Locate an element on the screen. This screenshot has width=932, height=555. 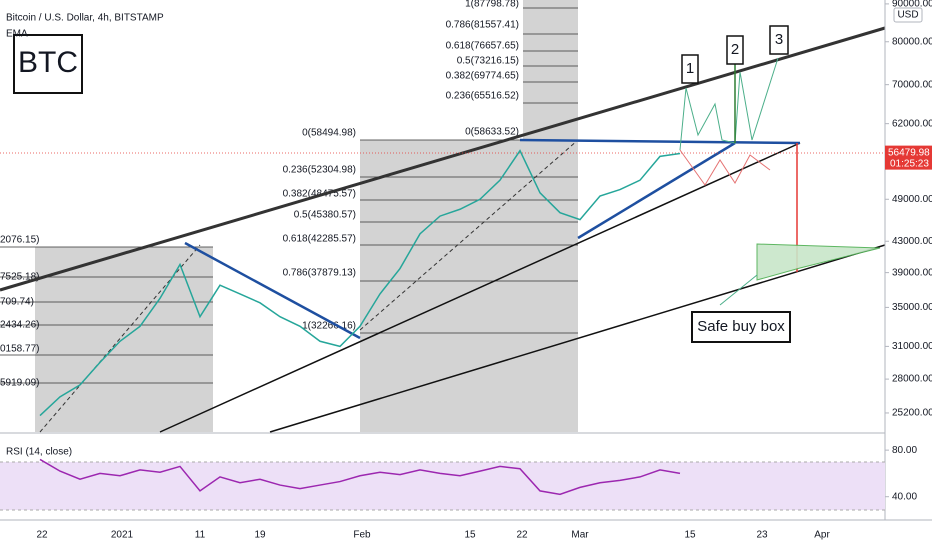
rsi-title: RSI (14, close) is located at coordinates (39, 452).